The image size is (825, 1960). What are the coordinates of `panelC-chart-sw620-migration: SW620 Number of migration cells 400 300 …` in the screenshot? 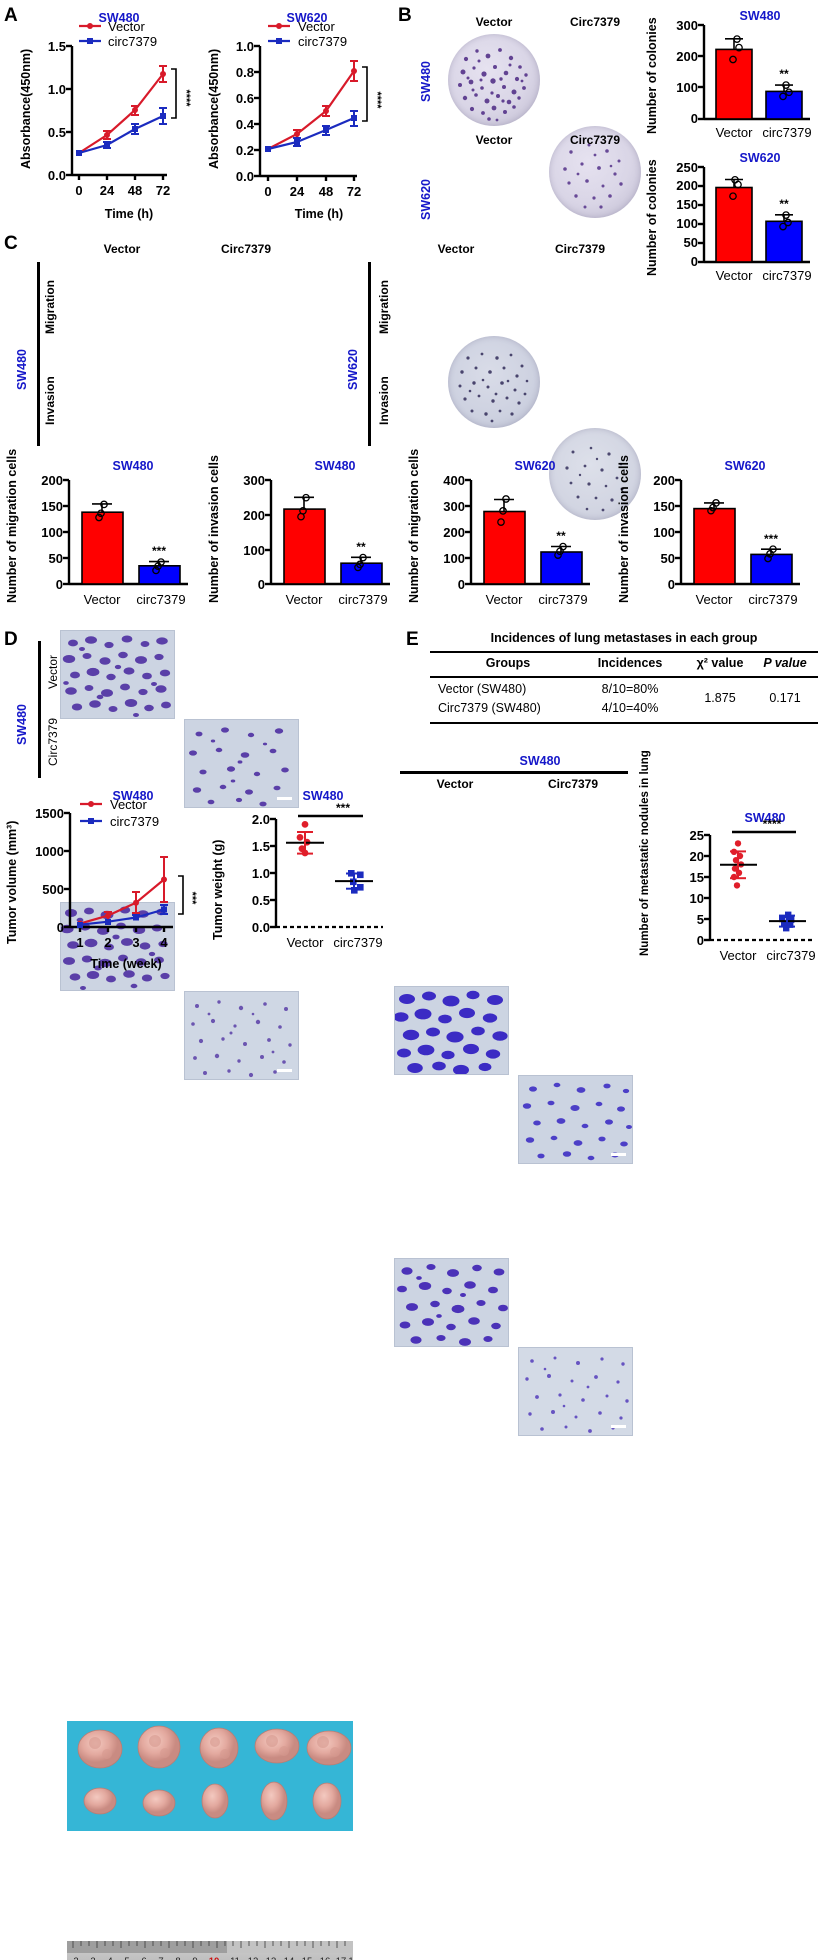 It's located at (506, 532).